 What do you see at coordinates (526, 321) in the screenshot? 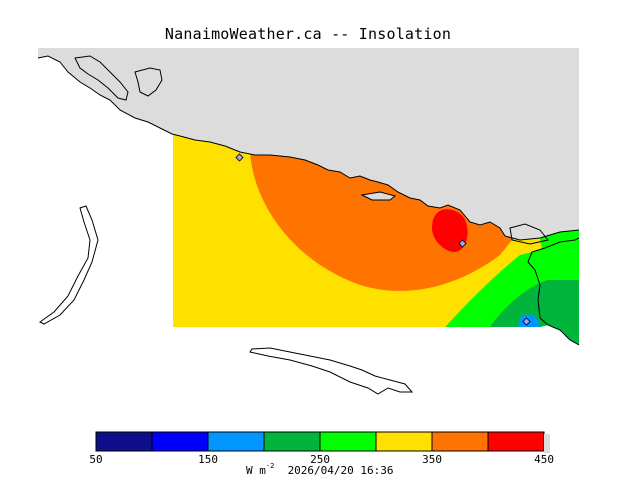
I see `station-marker-victoria` at bounding box center [526, 321].